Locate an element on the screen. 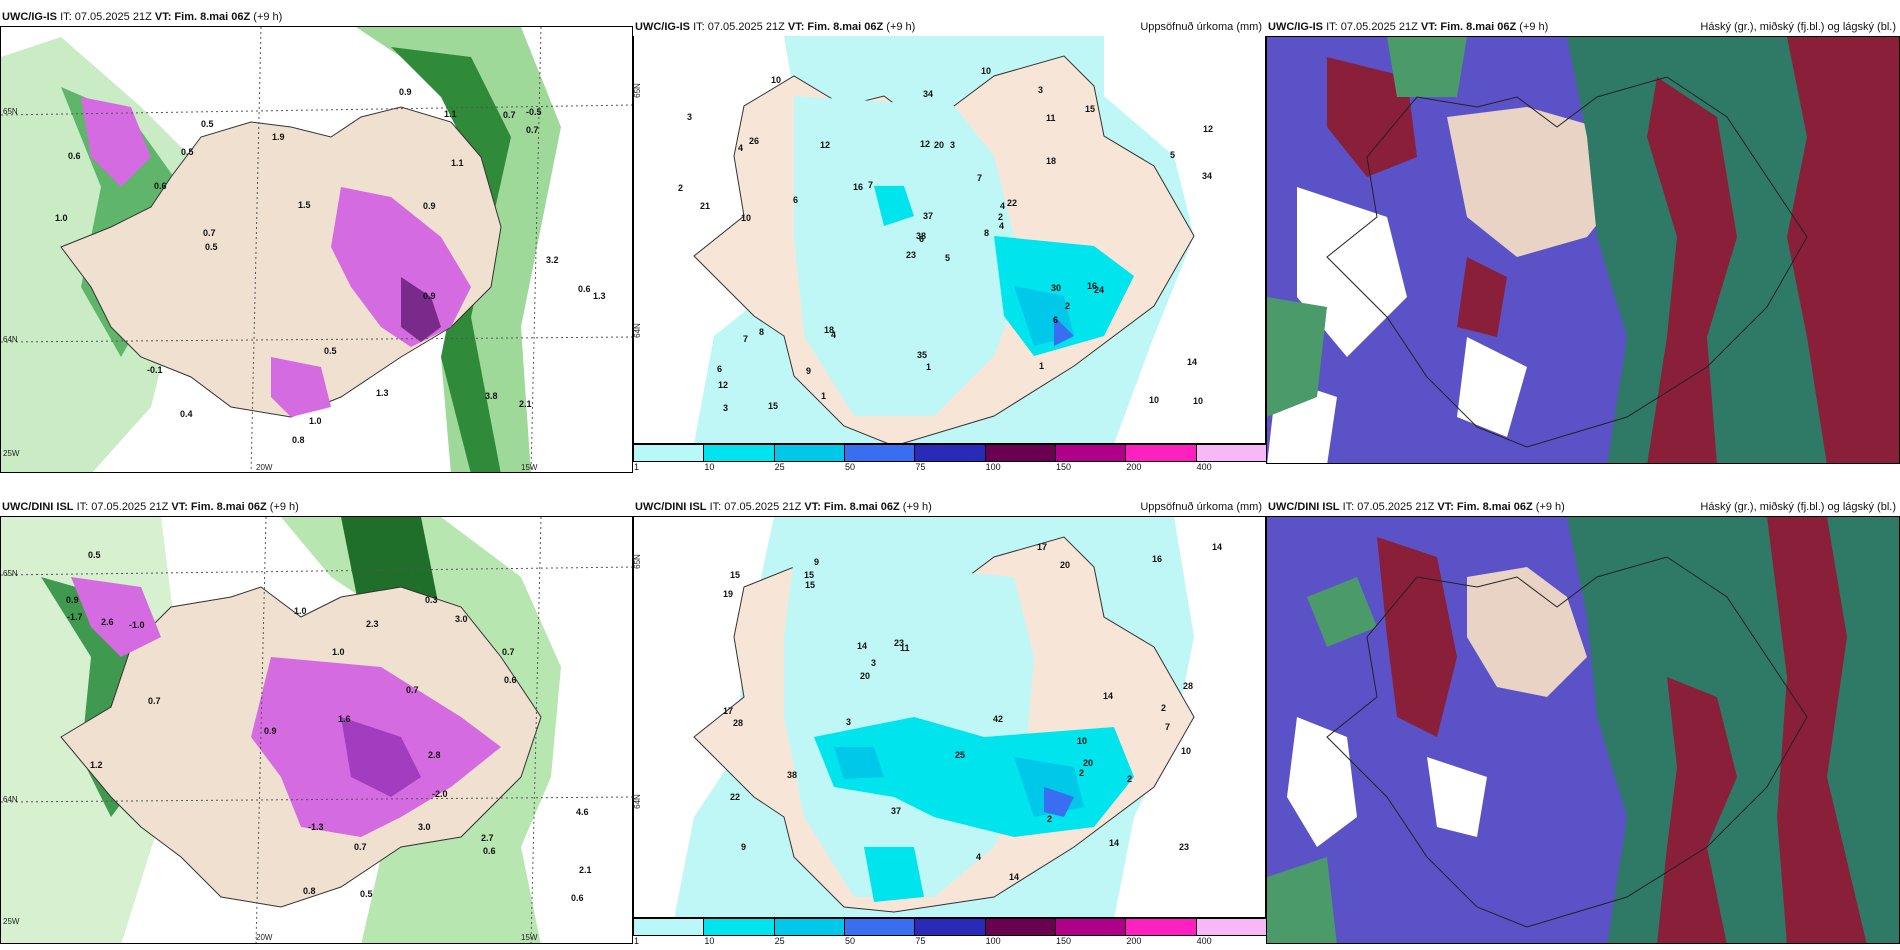  lon-label-25w: 25W is located at coordinates (11, 921).